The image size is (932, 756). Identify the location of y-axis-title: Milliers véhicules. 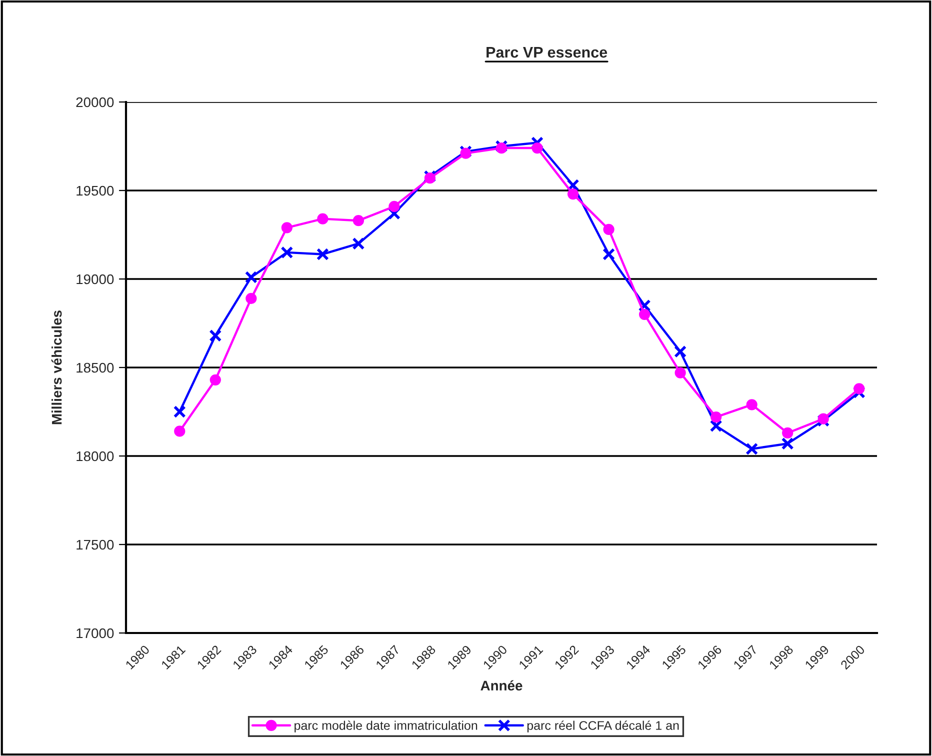
(56, 367).